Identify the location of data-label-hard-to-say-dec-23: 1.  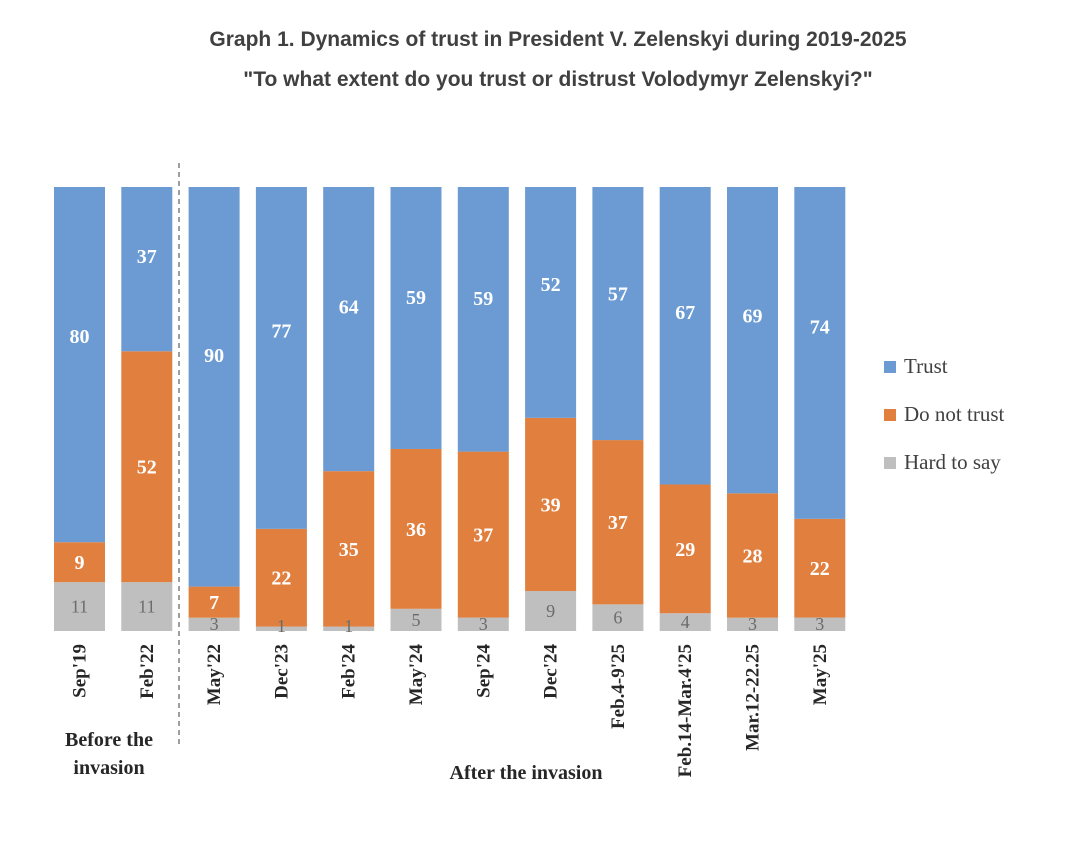
(281, 626).